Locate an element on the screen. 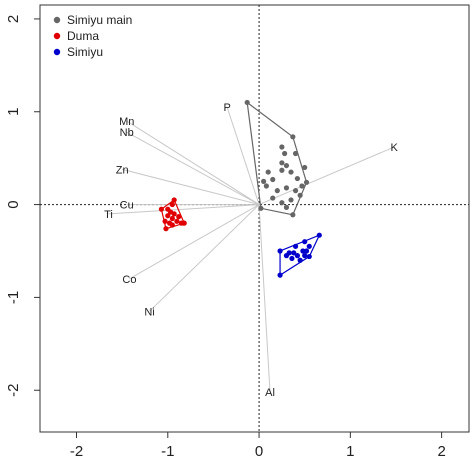 This screenshot has height=474, width=474. loading-label-zn: Zn is located at coordinates (122, 170).